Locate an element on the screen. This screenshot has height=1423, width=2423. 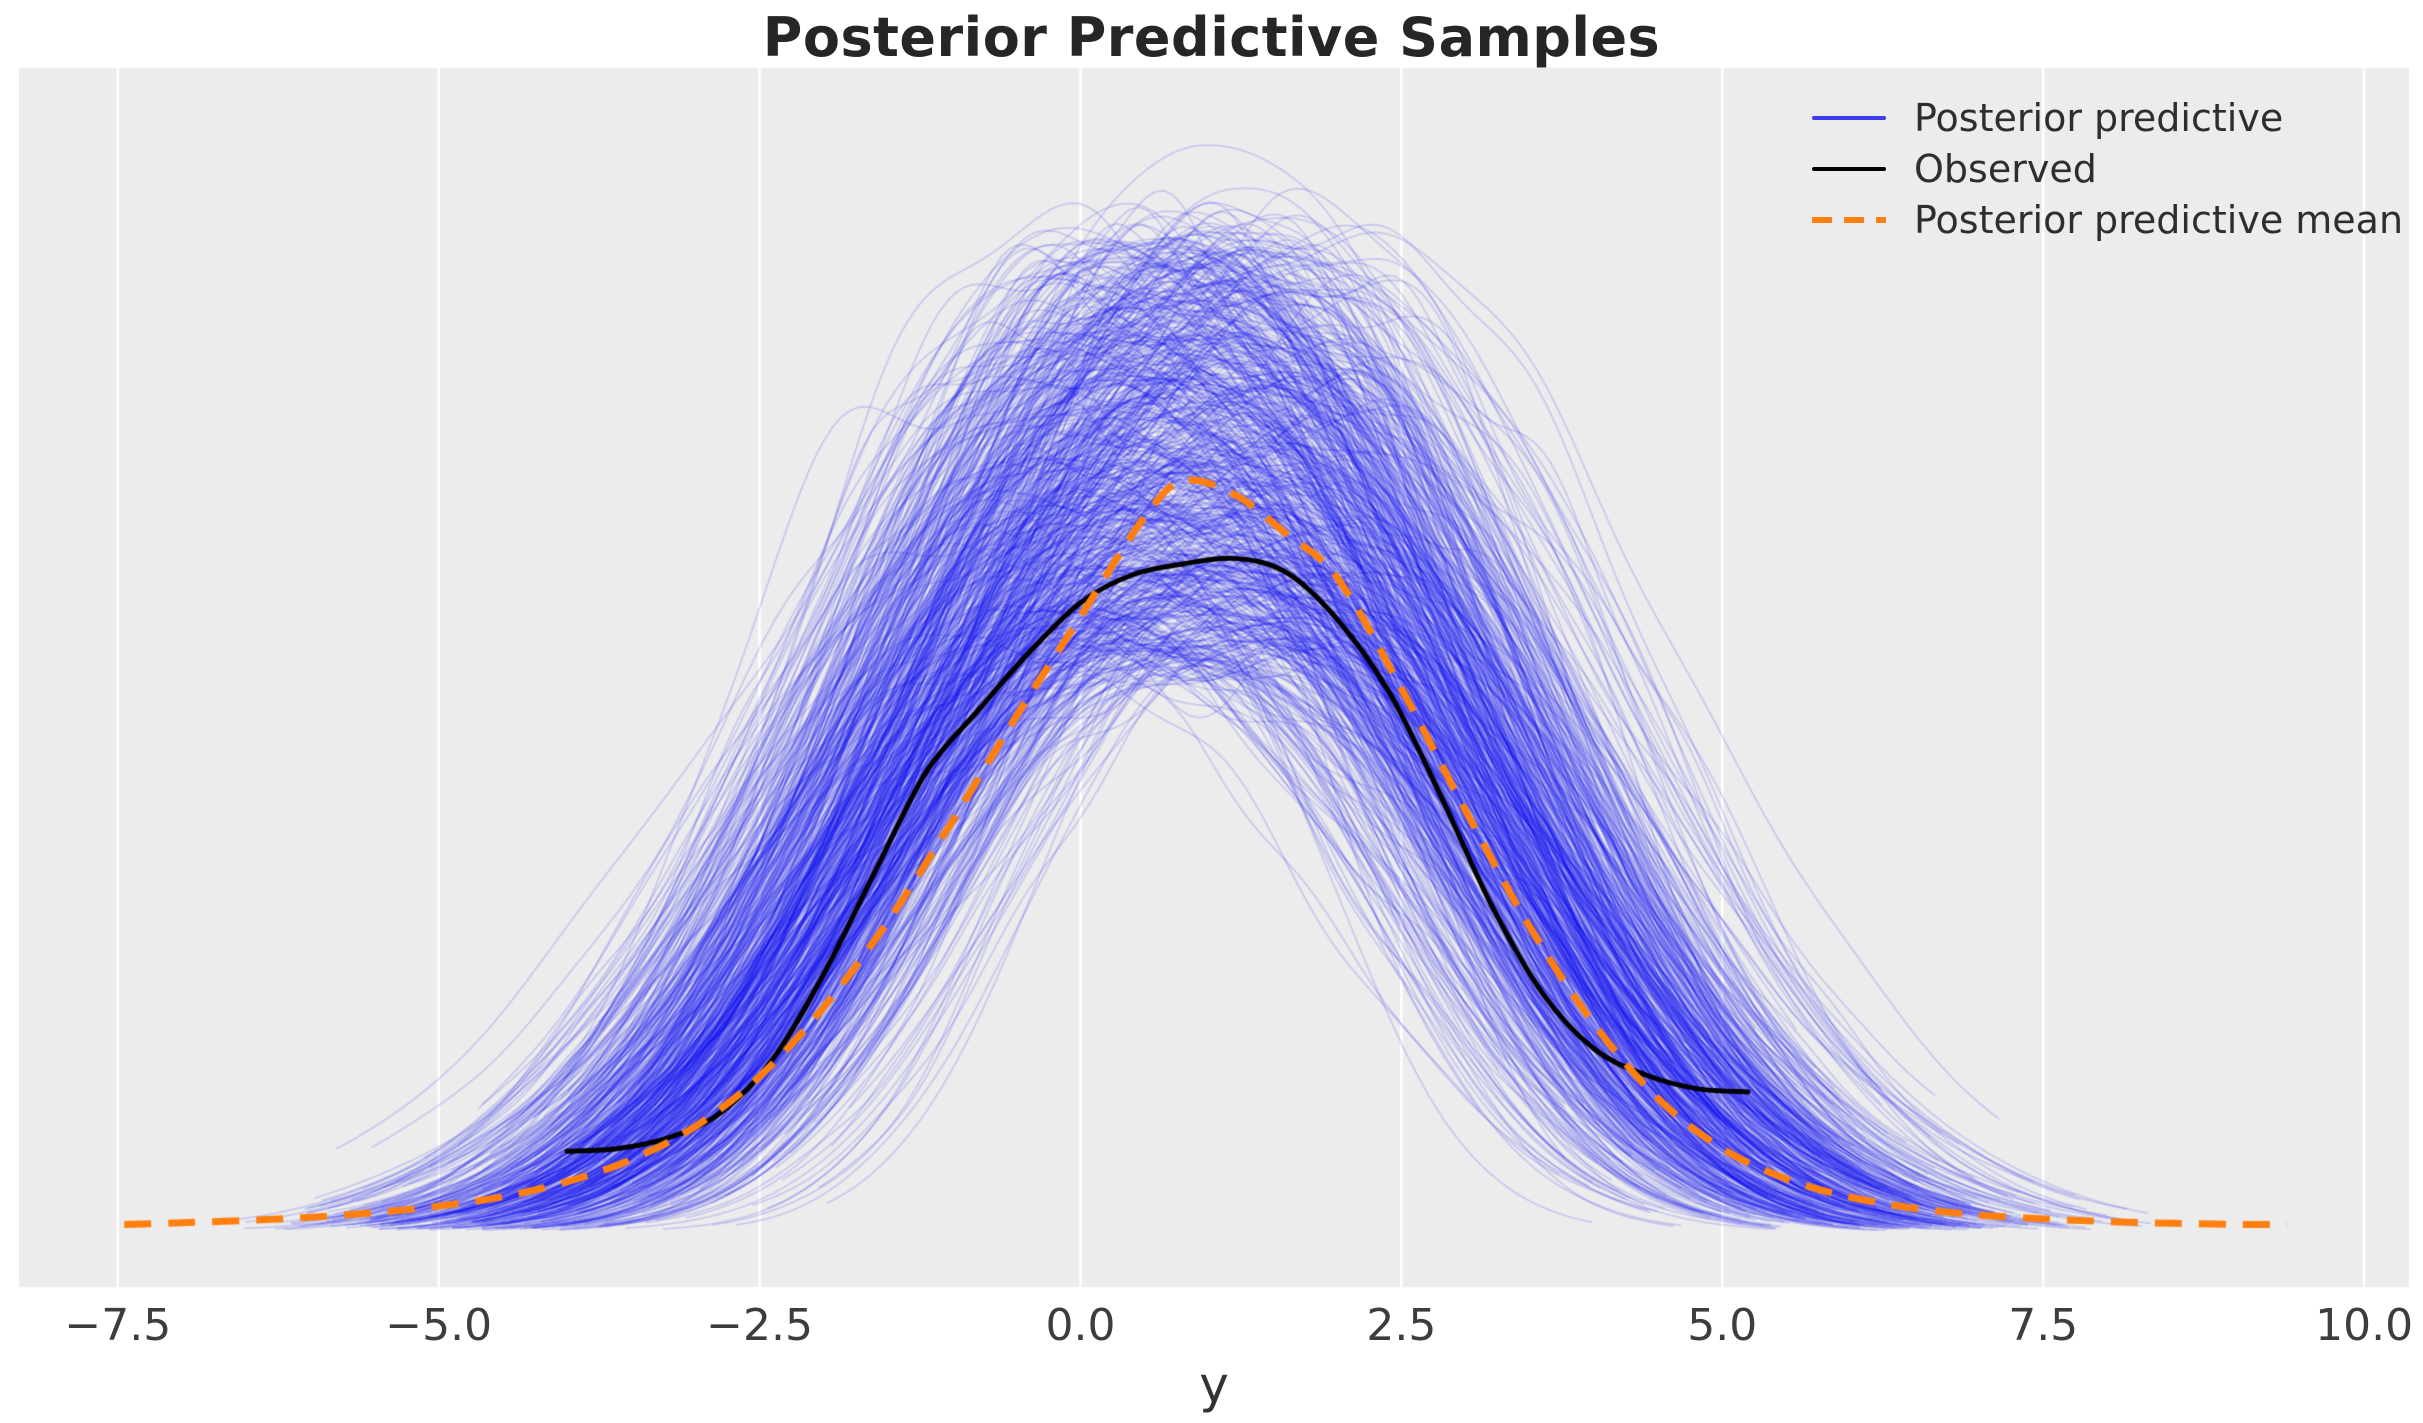
x-tick-label-7: 10.0 is located at coordinates (2364, 1325).